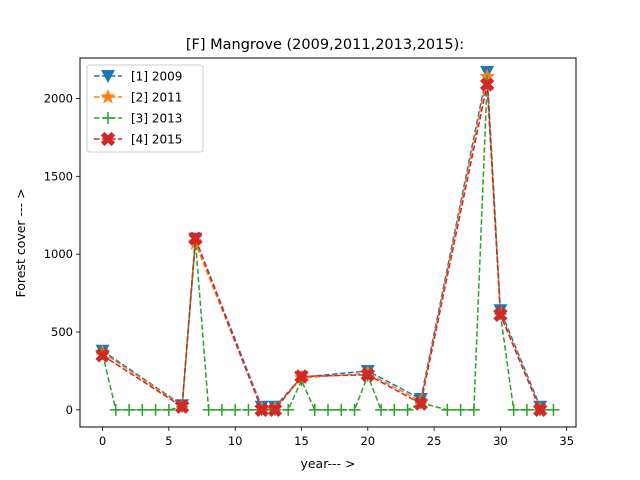 The image size is (640, 480). I want to click on x-tick-label: 30, so click(500, 441).